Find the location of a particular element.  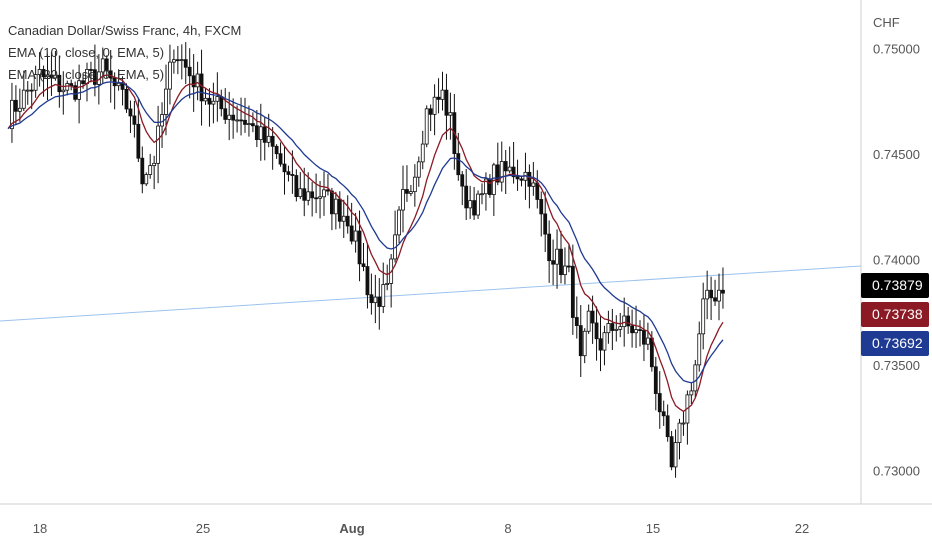

price-axis: 0.75000 0.74500 0.74000 0.73500 0.73000 is located at coordinates (896, 260).